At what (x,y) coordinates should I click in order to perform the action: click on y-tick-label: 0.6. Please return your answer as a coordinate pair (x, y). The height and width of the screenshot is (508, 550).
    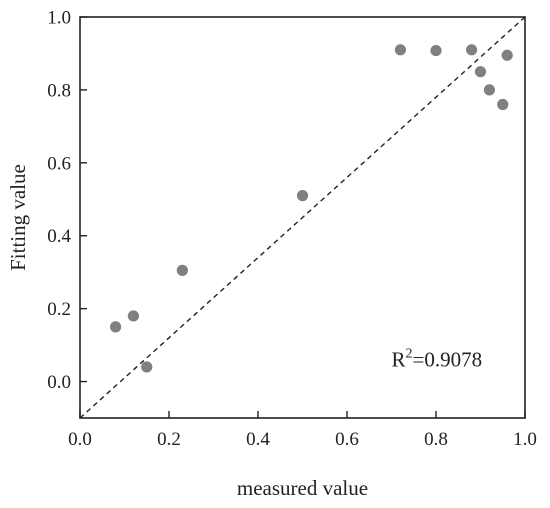
    Looking at the image, I should click on (59, 163).